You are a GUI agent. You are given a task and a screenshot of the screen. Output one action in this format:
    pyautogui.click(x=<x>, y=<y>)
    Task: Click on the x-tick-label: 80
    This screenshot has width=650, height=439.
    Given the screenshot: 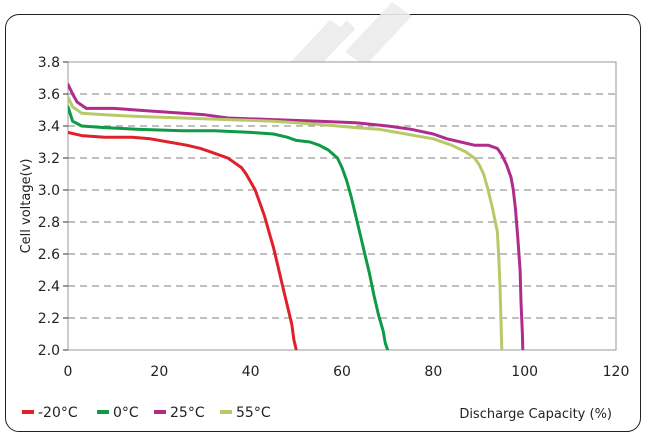 What is the action you would take?
    pyautogui.click(x=433, y=372)
    